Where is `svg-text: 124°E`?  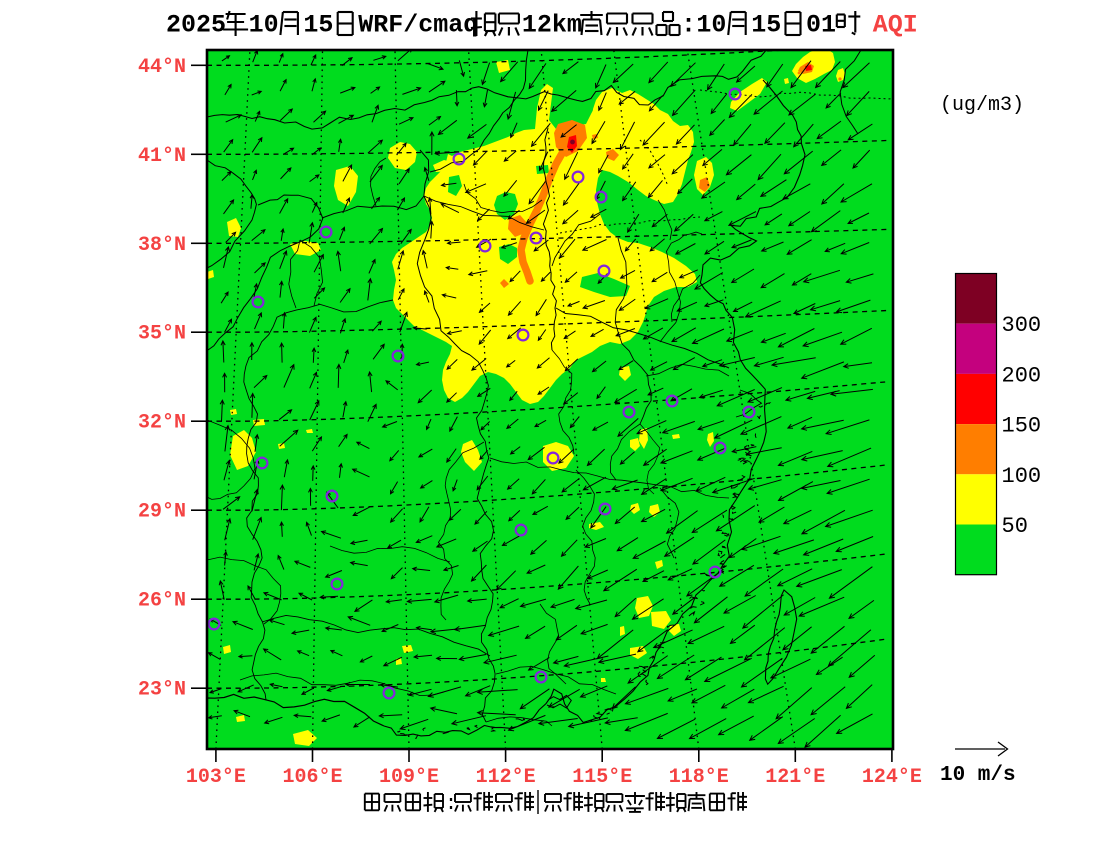
svg-text: 124°E is located at coordinates (892, 777).